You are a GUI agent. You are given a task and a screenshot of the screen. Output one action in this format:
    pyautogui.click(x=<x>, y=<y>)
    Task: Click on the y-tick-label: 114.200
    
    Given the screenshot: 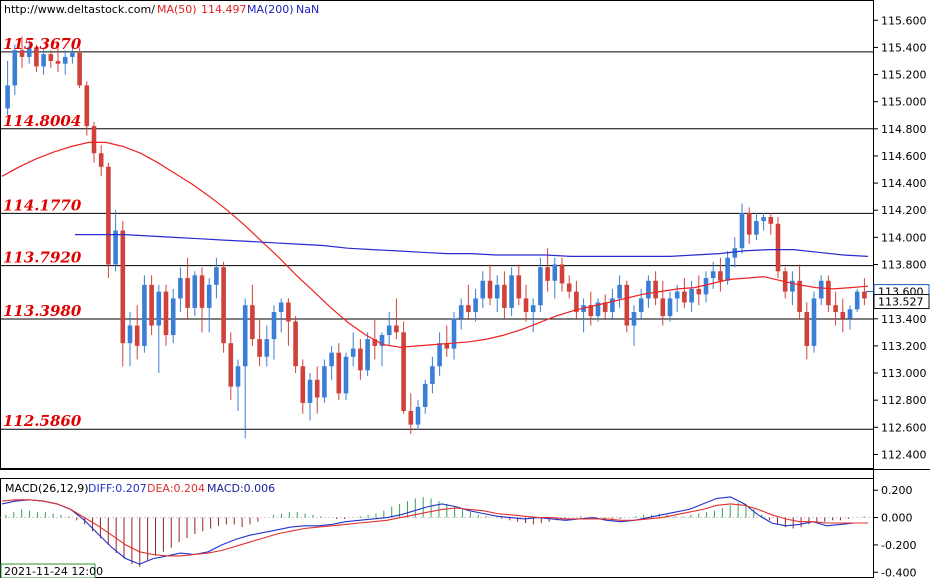 What is the action you would take?
    pyautogui.click(x=904, y=210)
    